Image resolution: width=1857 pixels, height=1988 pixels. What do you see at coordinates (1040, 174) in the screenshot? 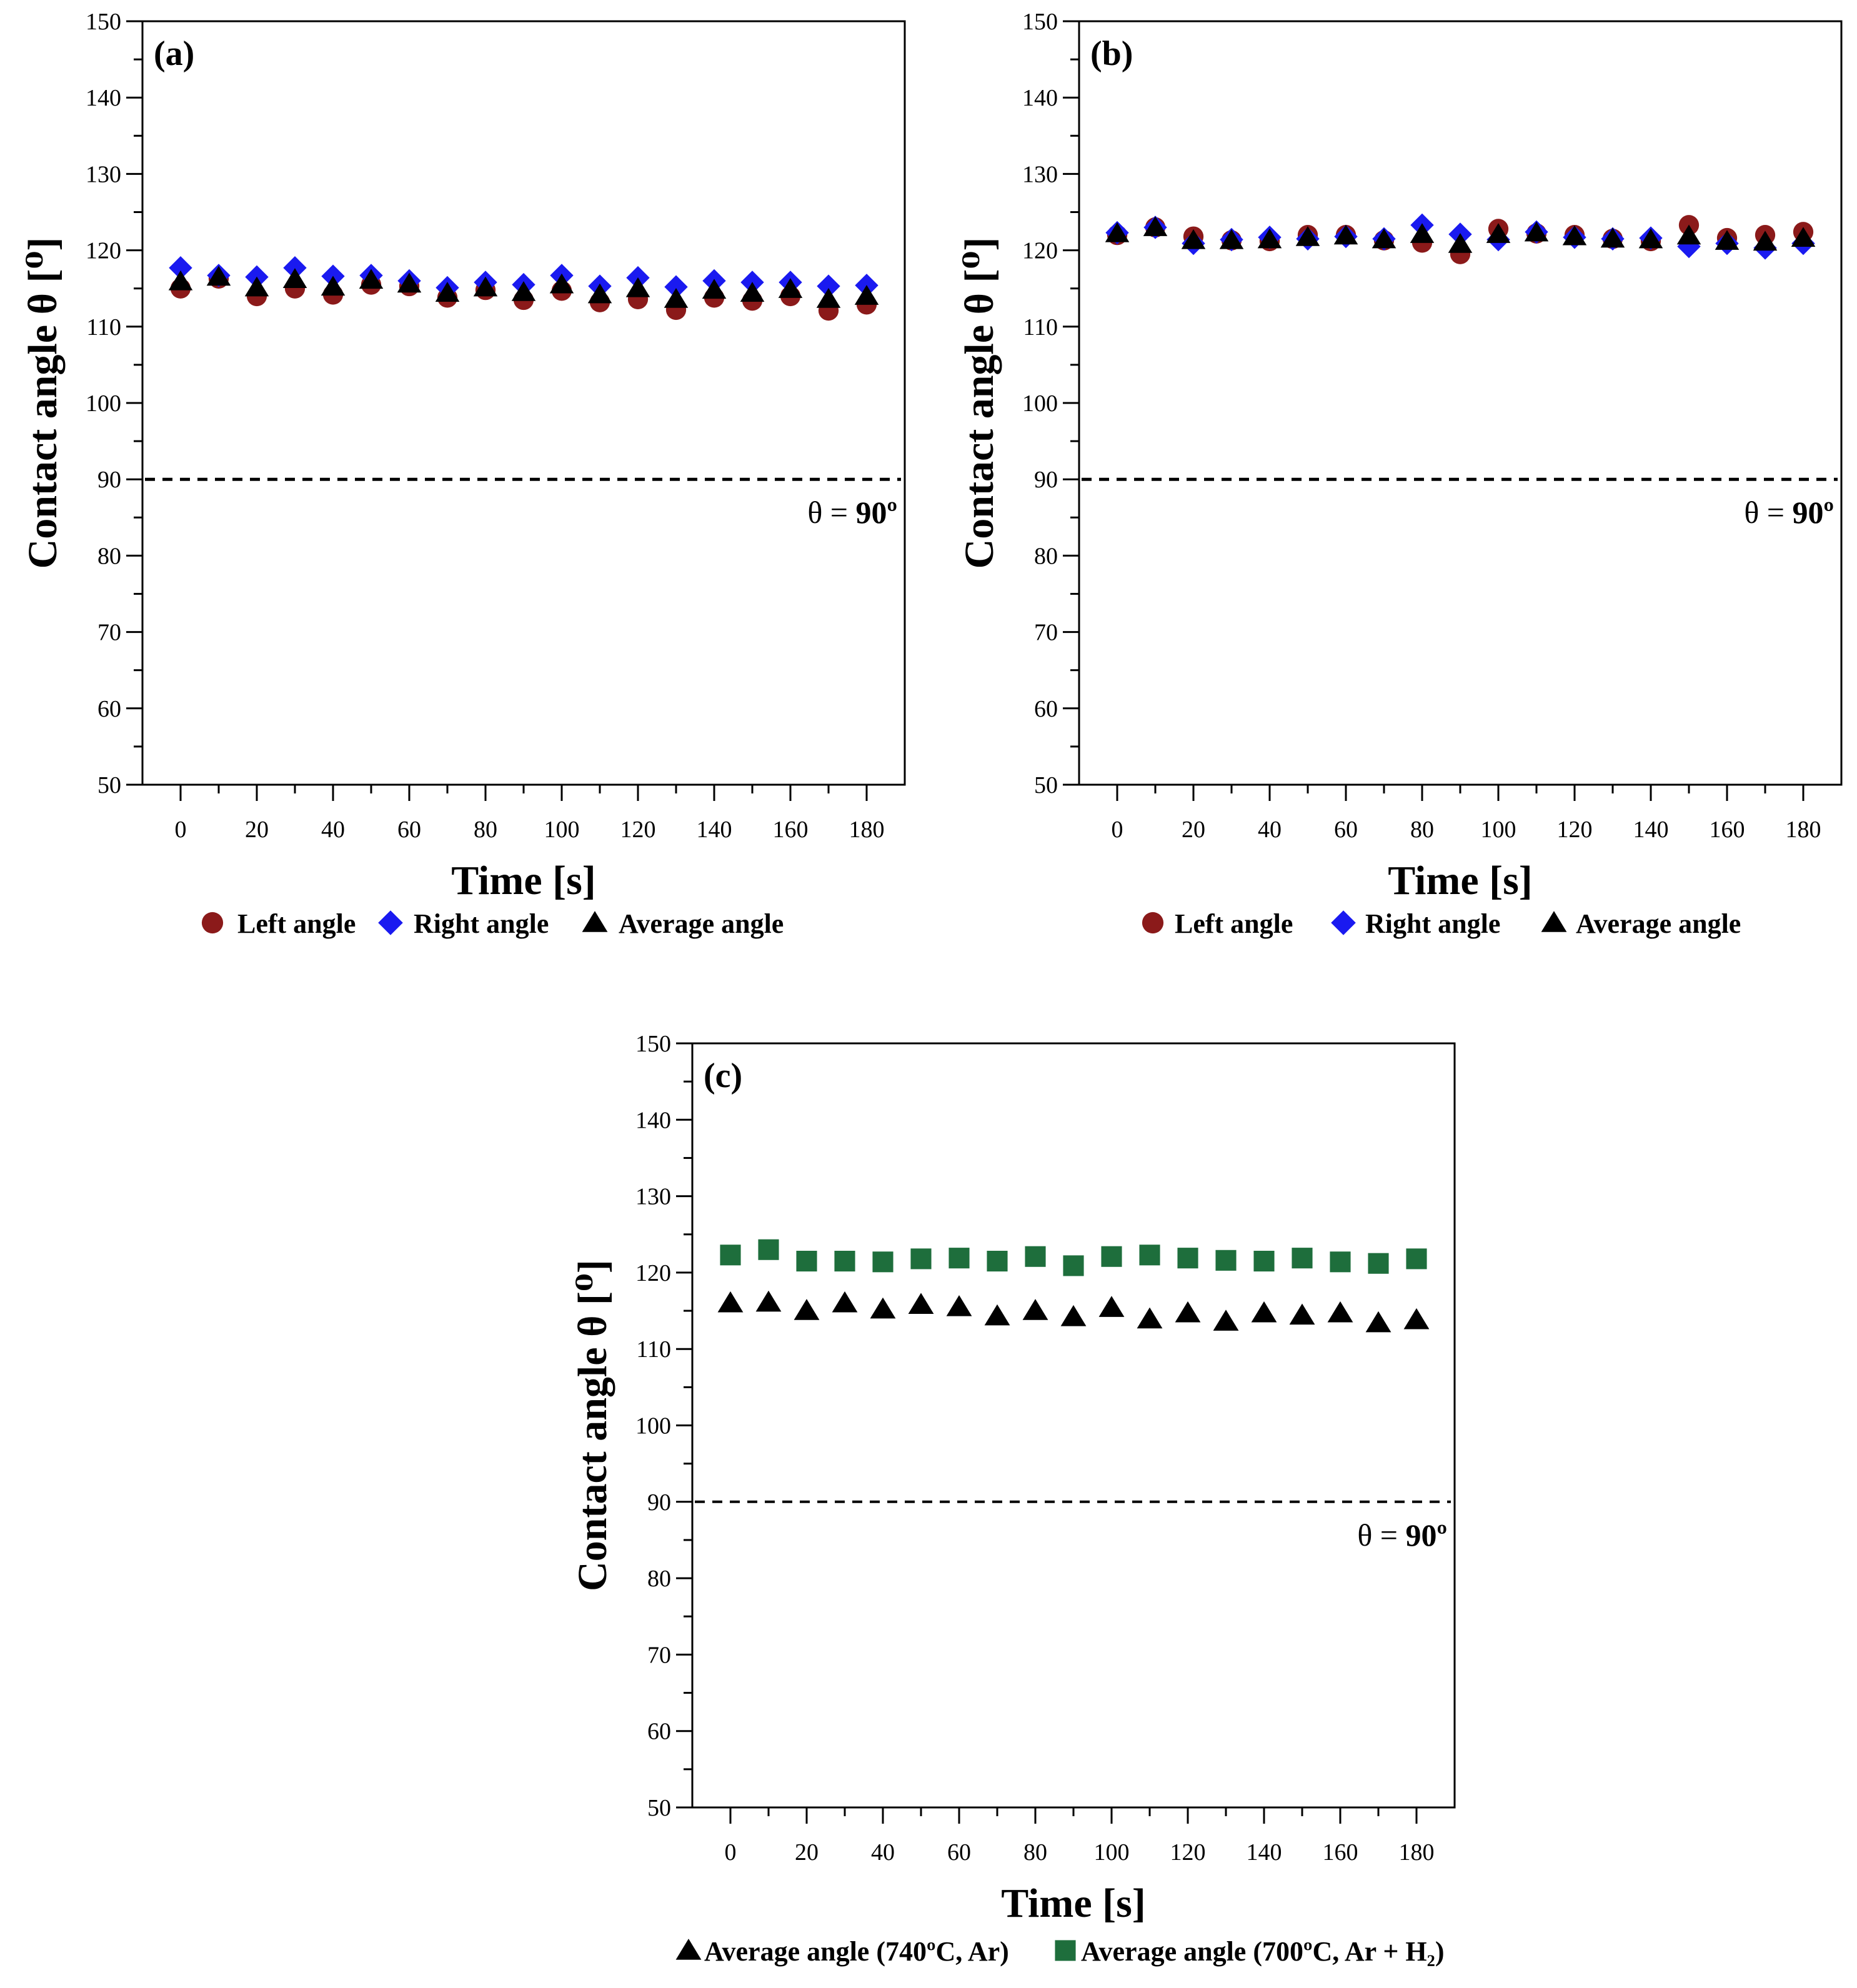
I see `y-tick-label: 130` at bounding box center [1040, 174].